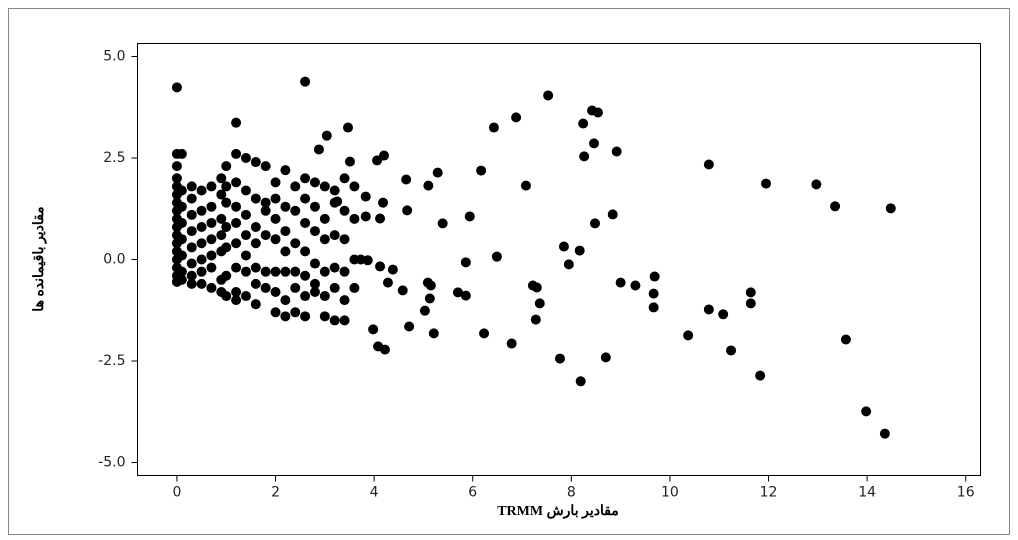 This screenshot has width=1018, height=540. Describe the element at coordinates (571, 493) in the screenshot. I see `x-tick-label: 8` at that location.